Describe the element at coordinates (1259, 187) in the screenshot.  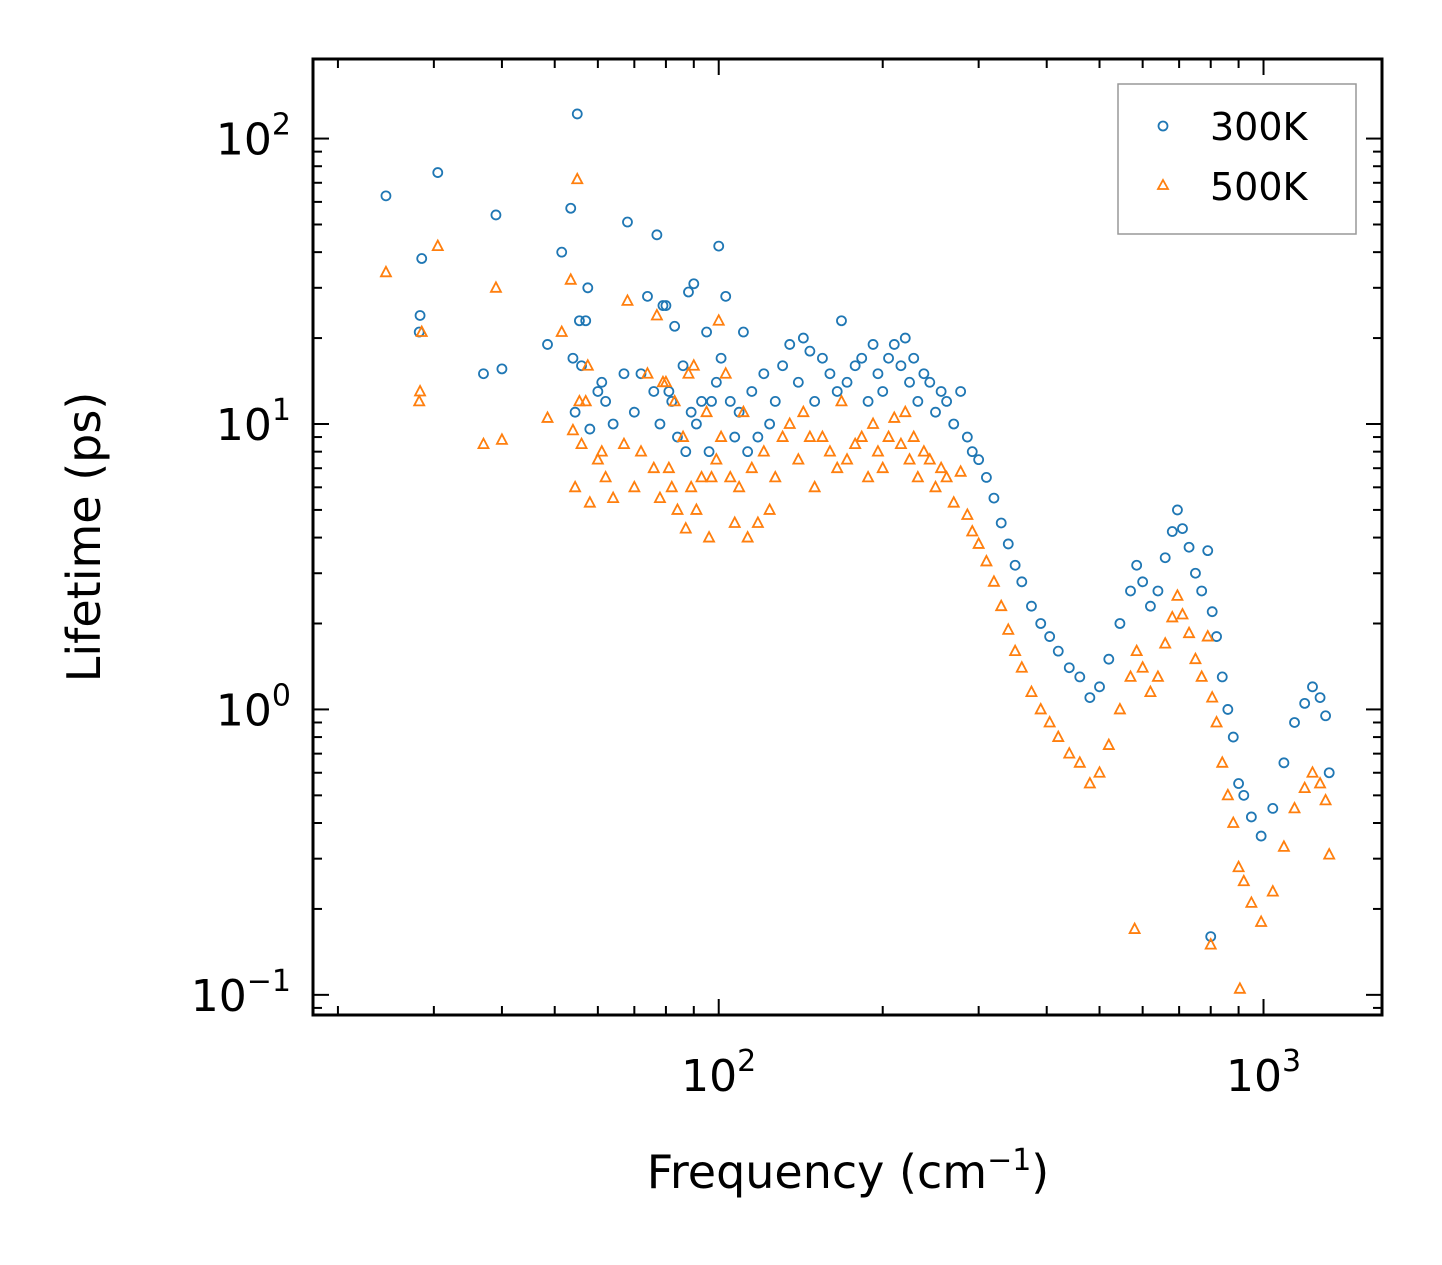
I see `legend-label-500K: 500K` at that location.